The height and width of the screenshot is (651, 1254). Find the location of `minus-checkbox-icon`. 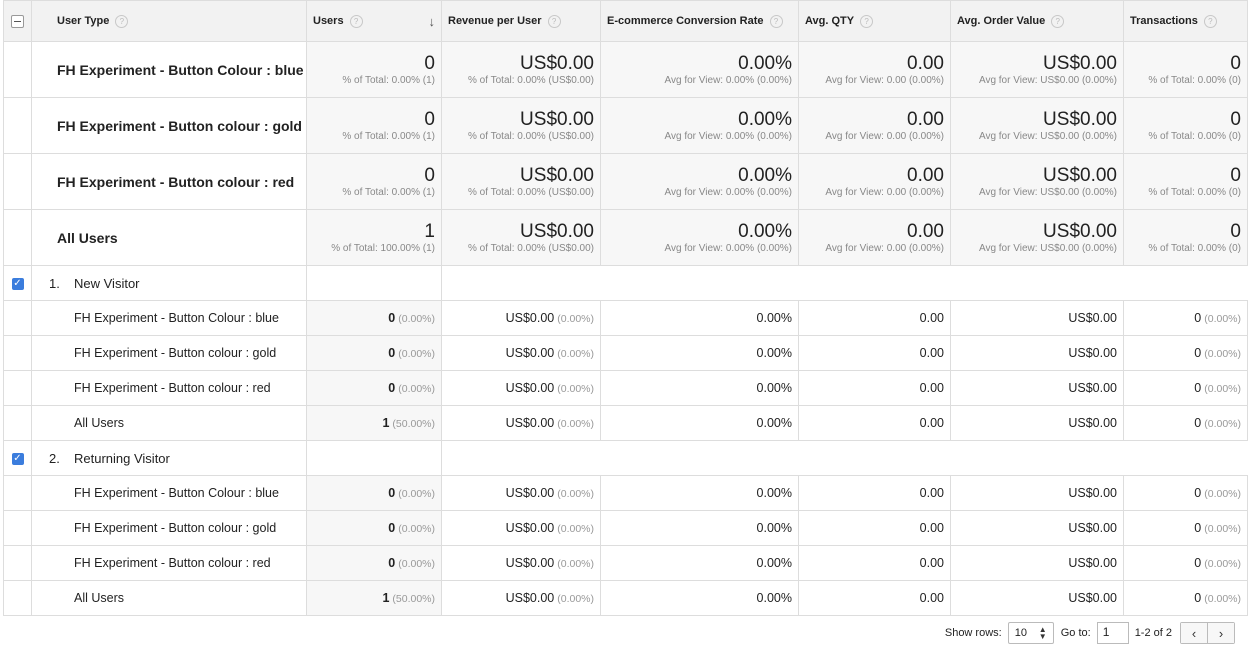

minus-checkbox-icon is located at coordinates (17, 21).